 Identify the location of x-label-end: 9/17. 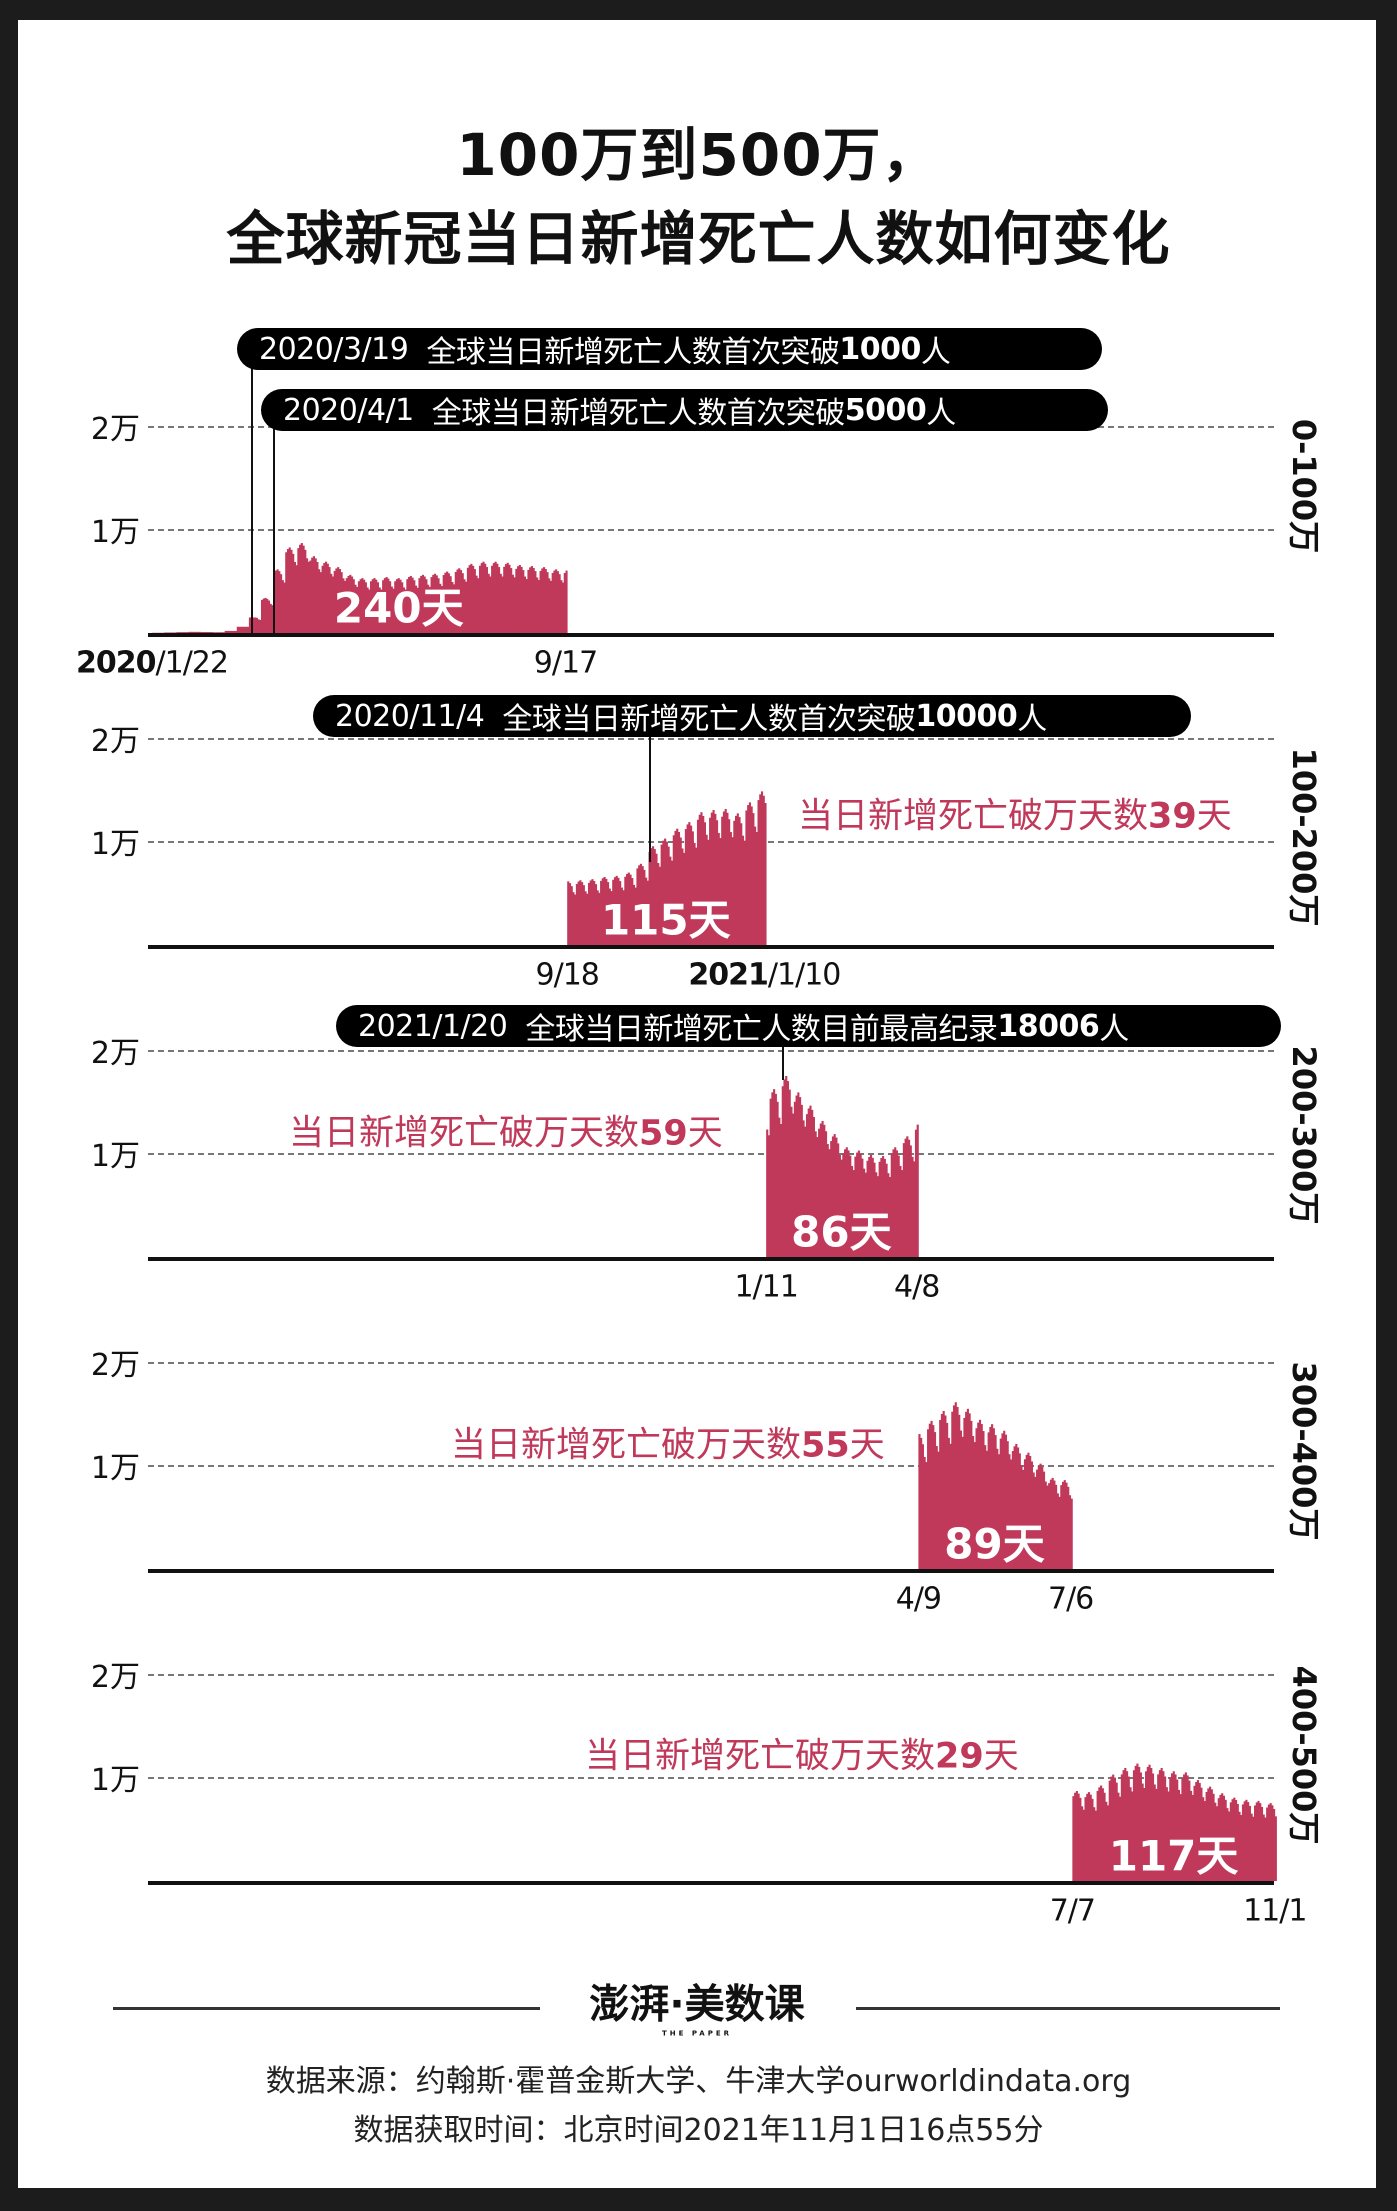
(565, 663).